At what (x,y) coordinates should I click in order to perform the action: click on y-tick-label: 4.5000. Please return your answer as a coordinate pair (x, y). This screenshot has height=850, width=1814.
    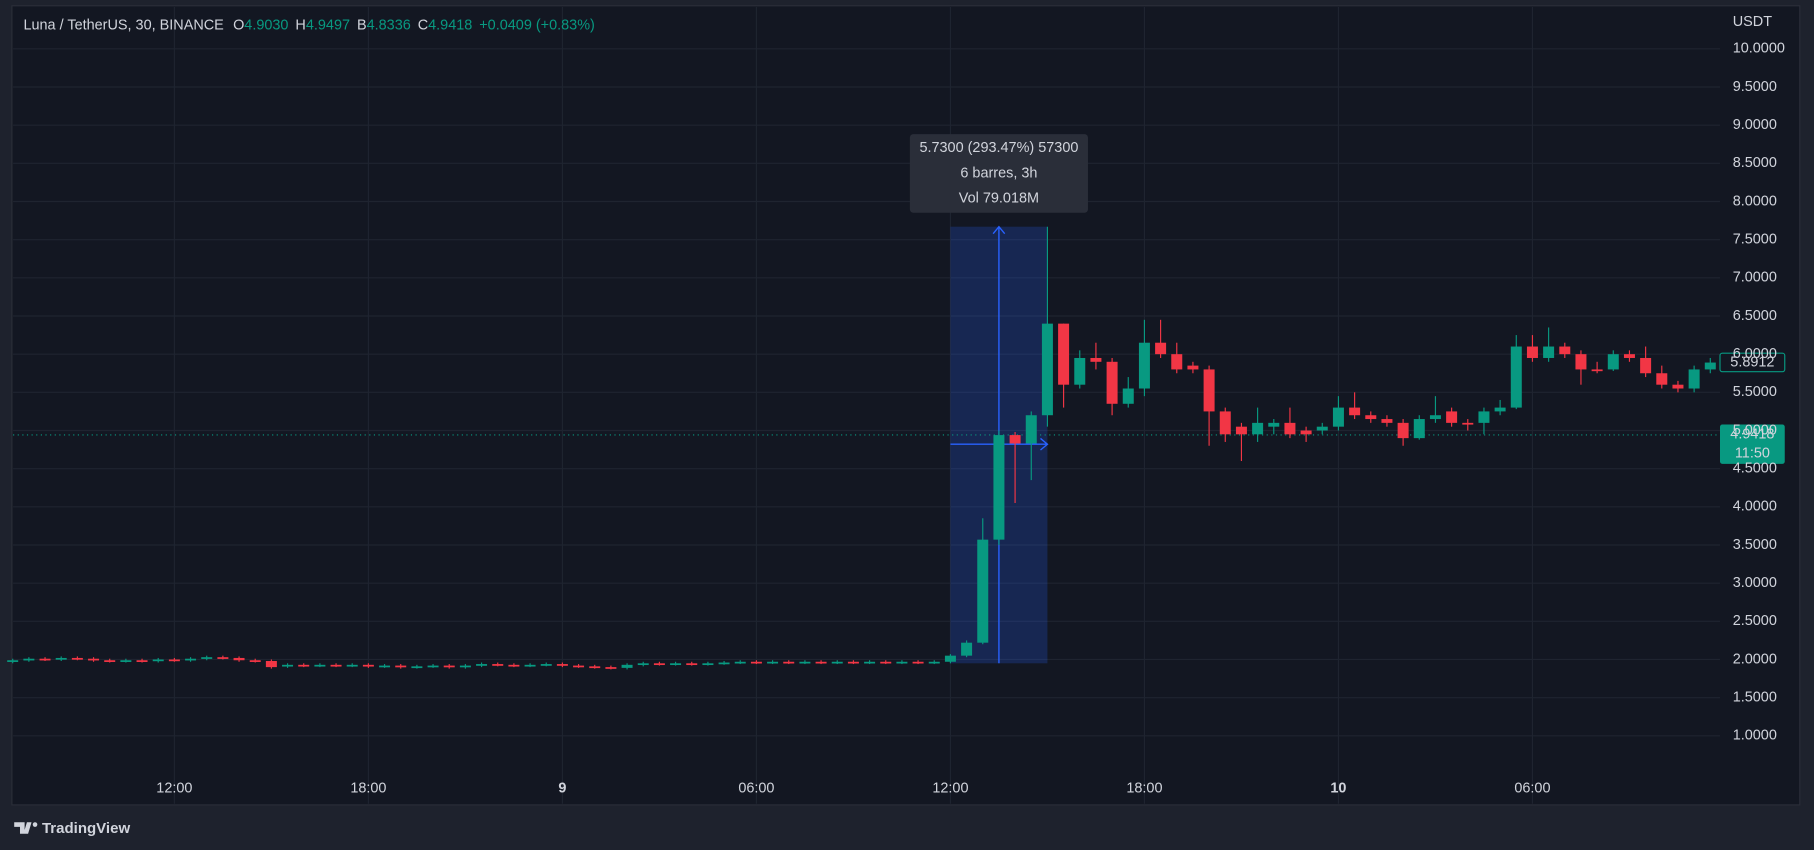
    Looking at the image, I should click on (1755, 468).